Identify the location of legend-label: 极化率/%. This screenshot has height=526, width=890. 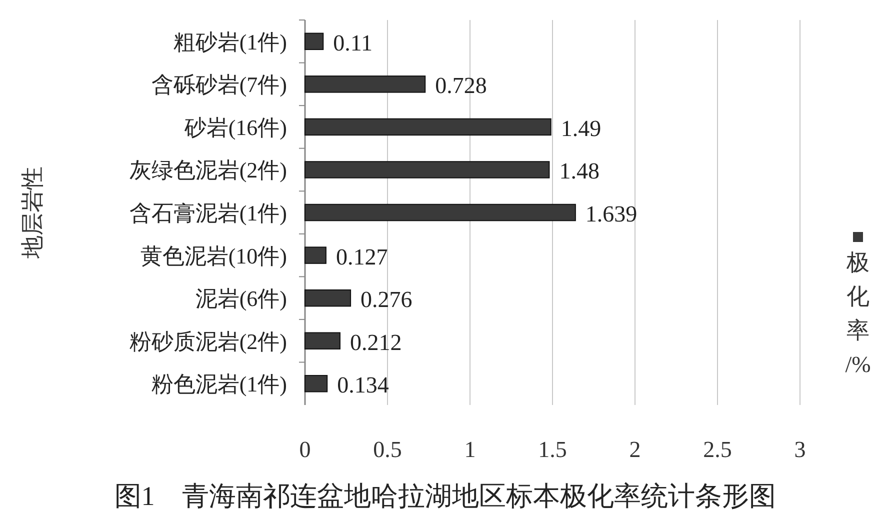
(858, 313).